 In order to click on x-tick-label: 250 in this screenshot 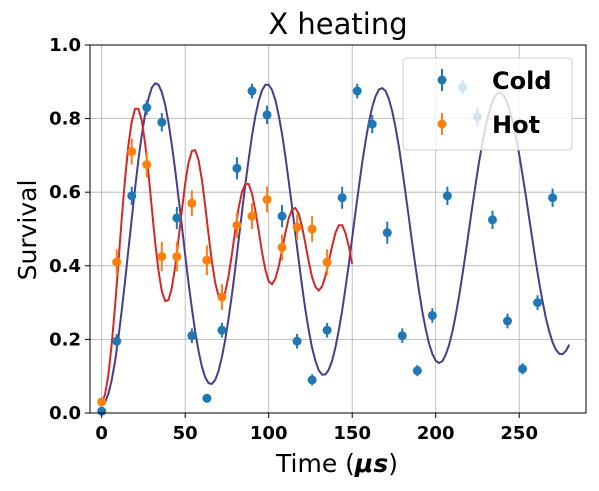, I will do `click(519, 433)`.